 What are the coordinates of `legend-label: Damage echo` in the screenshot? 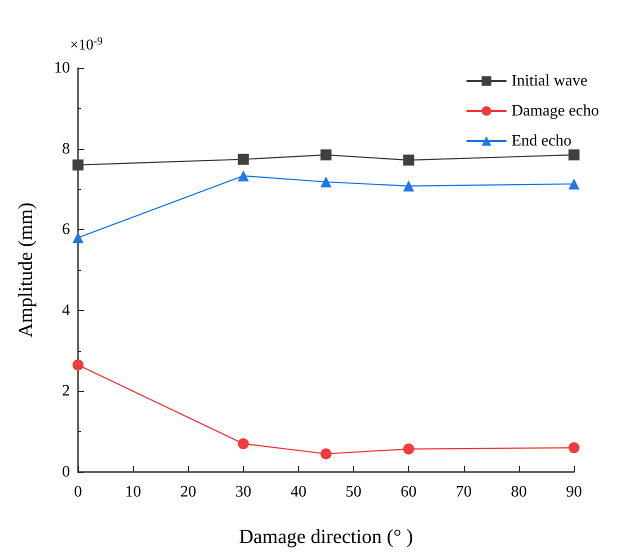 It's located at (555, 111).